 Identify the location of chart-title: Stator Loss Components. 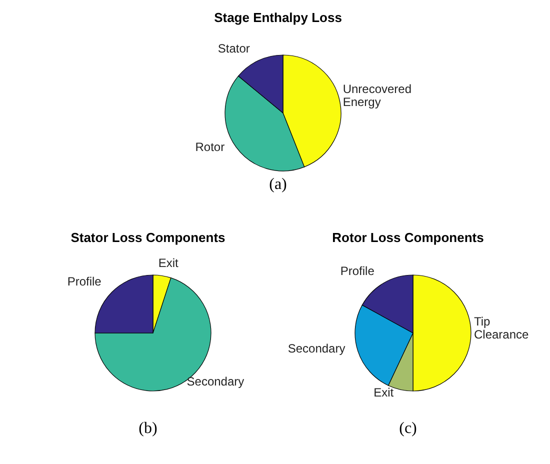
(148, 237).